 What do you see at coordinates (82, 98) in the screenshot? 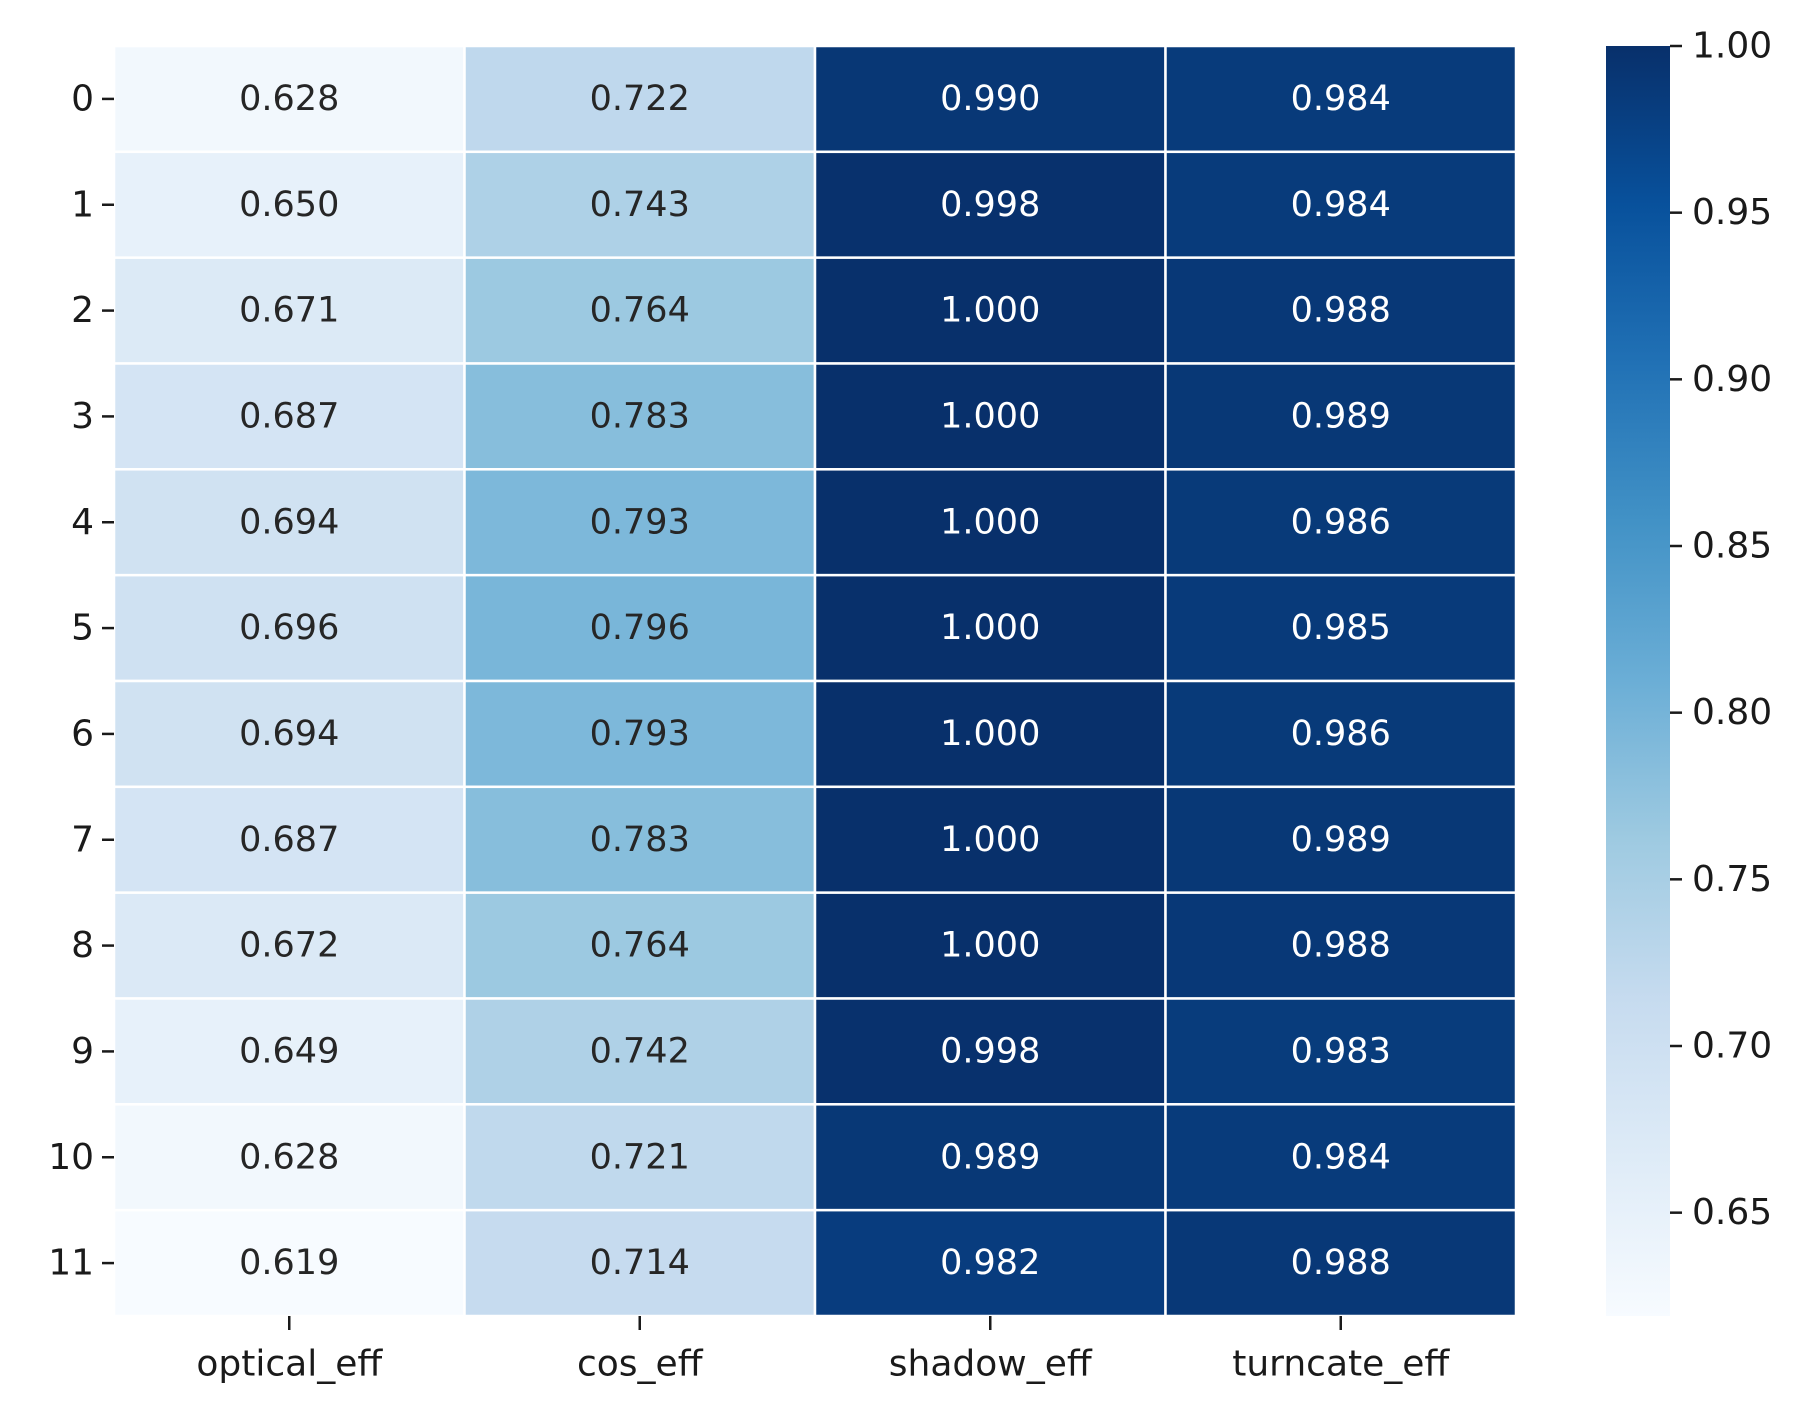
I see `row-tick-label: 0` at bounding box center [82, 98].